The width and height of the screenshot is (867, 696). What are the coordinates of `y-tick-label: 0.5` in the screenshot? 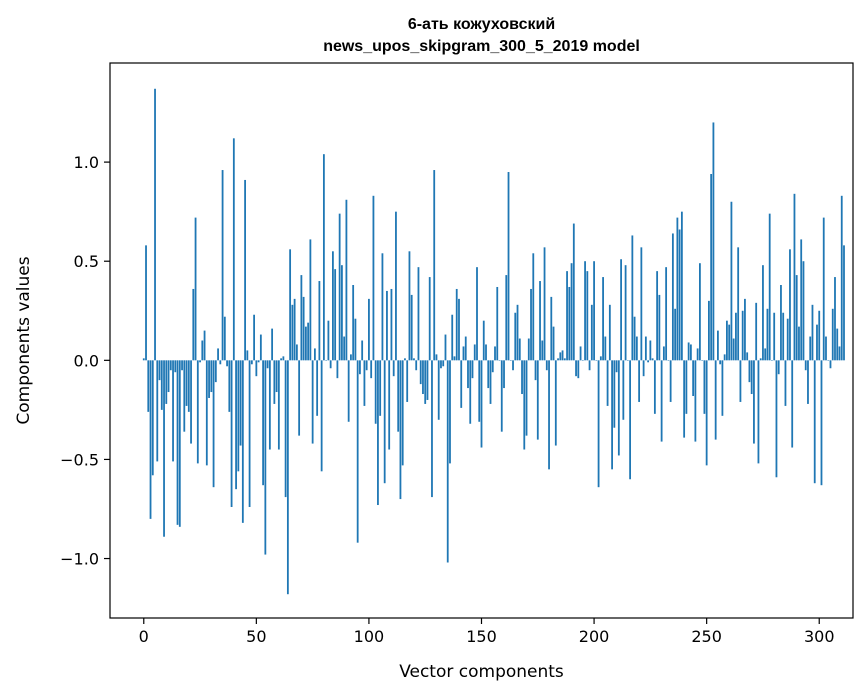 It's located at (86, 261).